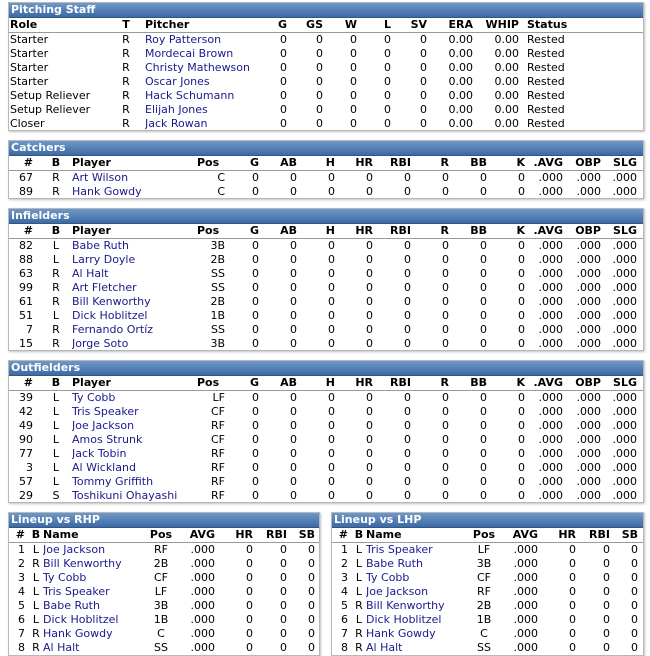 This screenshot has height=656, width=650. What do you see at coordinates (418, 24) in the screenshot?
I see `column-header-sv: SV` at bounding box center [418, 24].